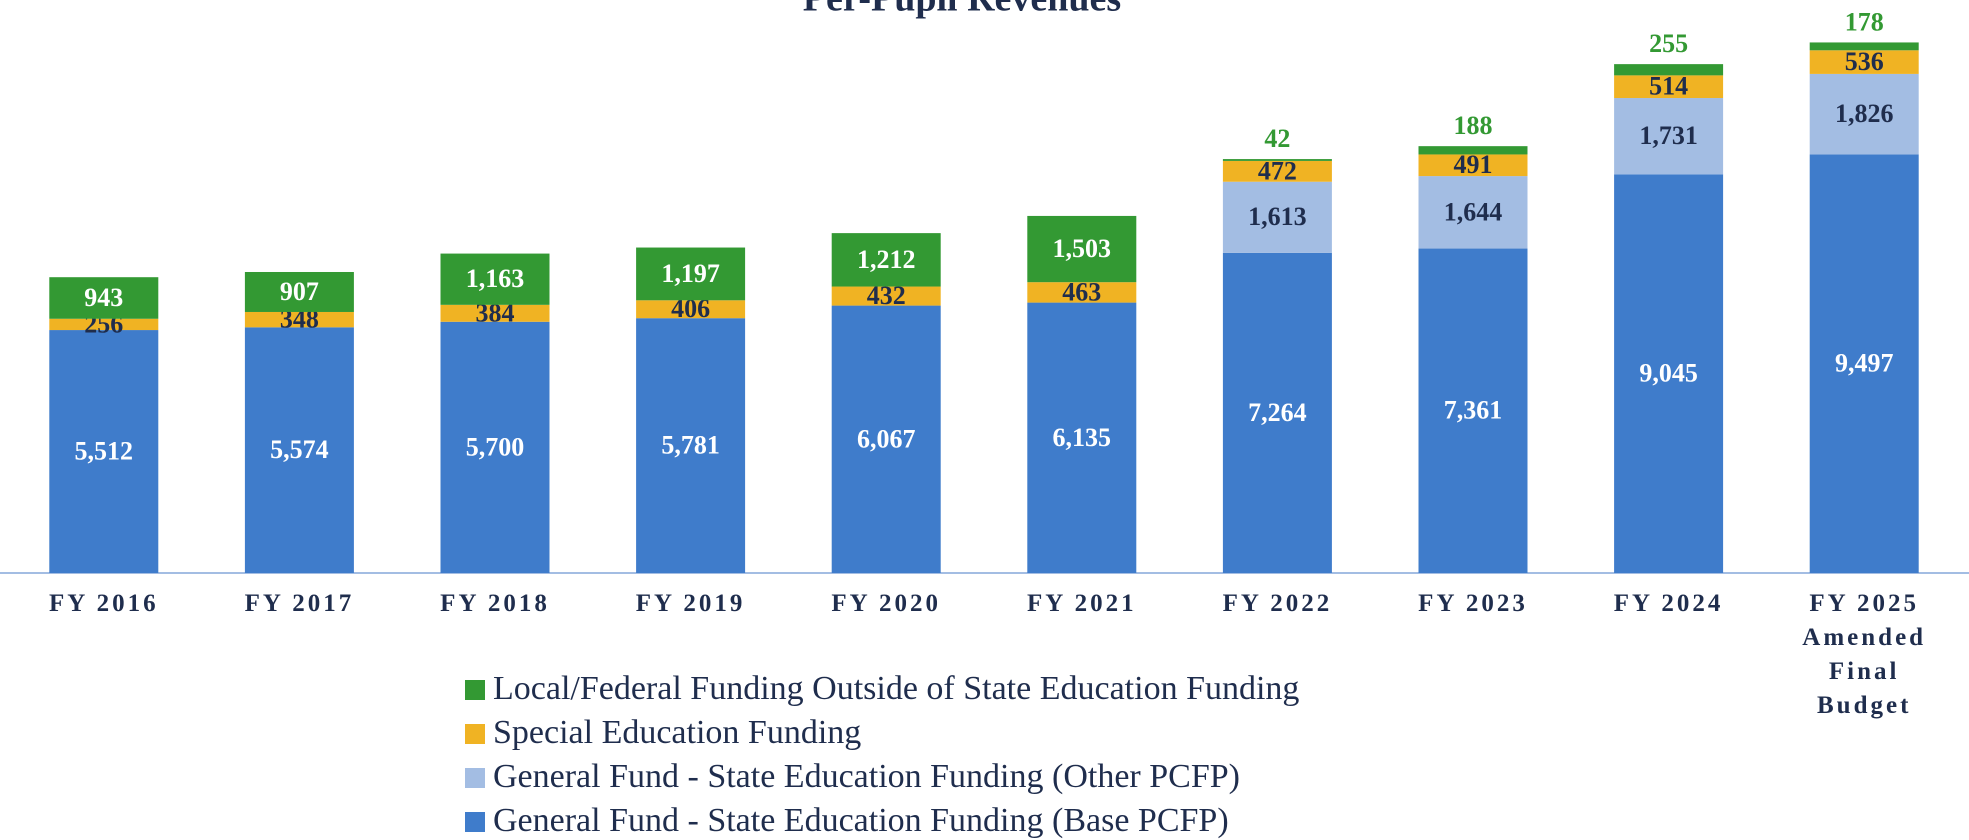 The height and width of the screenshot is (840, 1969). I want to click on data-label: 514, so click(1668, 86).